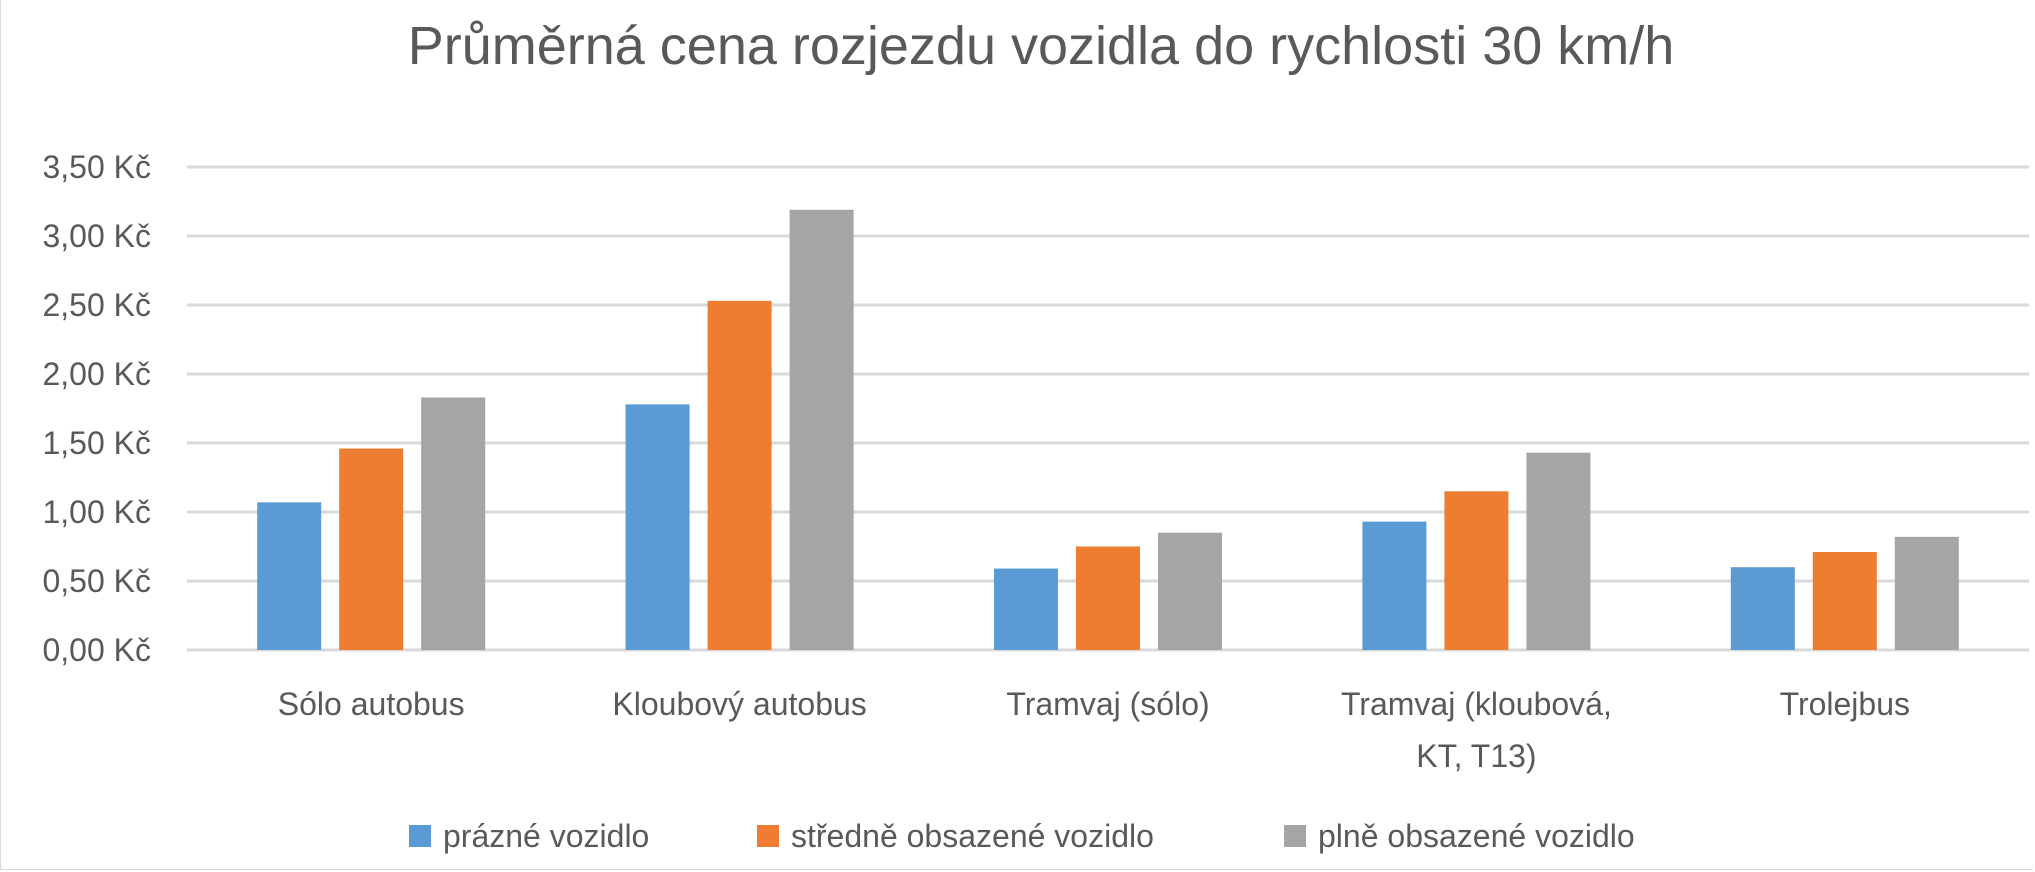  Describe the element at coordinates (96, 236) in the screenshot. I see `y-tick-label: 3,00 Kč` at that location.